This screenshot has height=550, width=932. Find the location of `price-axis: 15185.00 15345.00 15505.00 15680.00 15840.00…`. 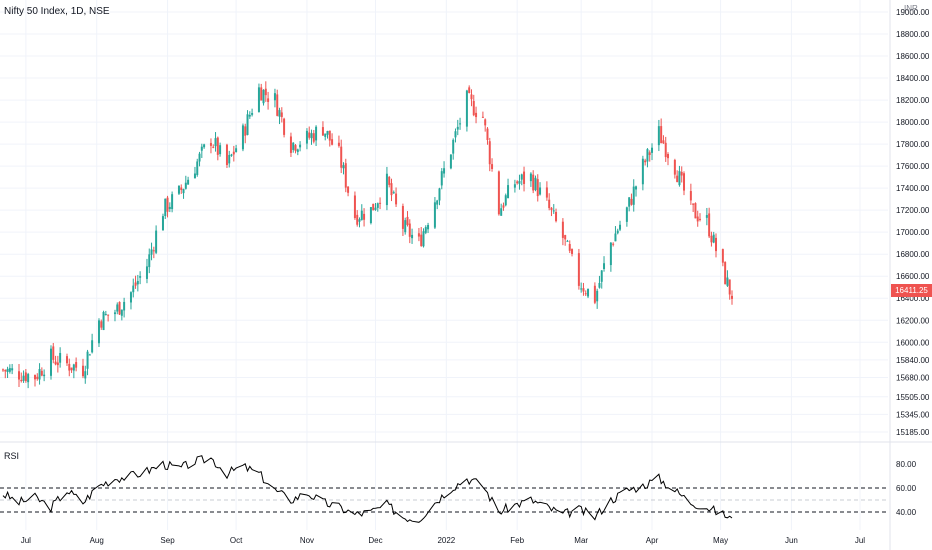

price-axis: 15185.00 15345.00 15505.00 15680.00 15840.00… is located at coordinates (913, 222).